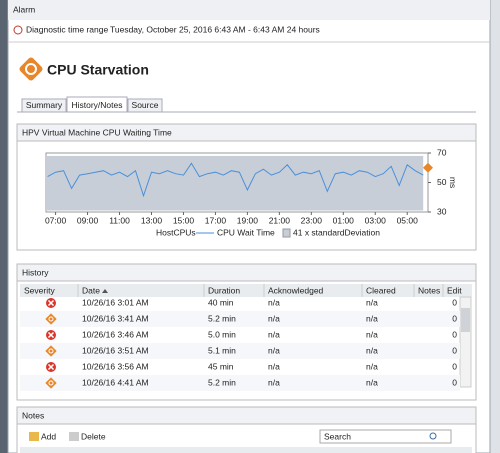 The width and height of the screenshot is (500, 453). I want to click on tab-label: Source, so click(145, 105).